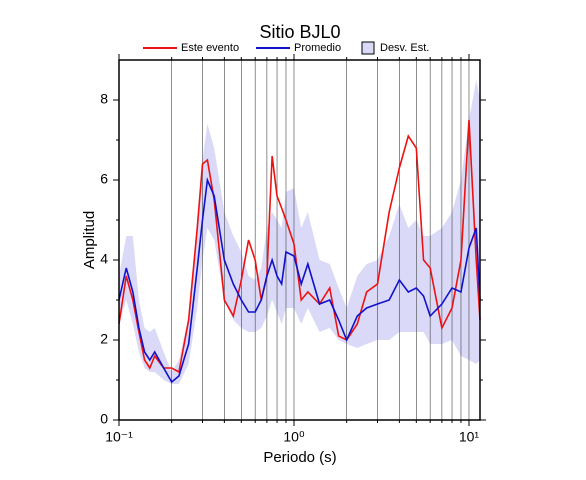 This screenshot has height=480, width=586. Describe the element at coordinates (104, 259) in the screenshot. I see `y-tick-label: 4` at that location.